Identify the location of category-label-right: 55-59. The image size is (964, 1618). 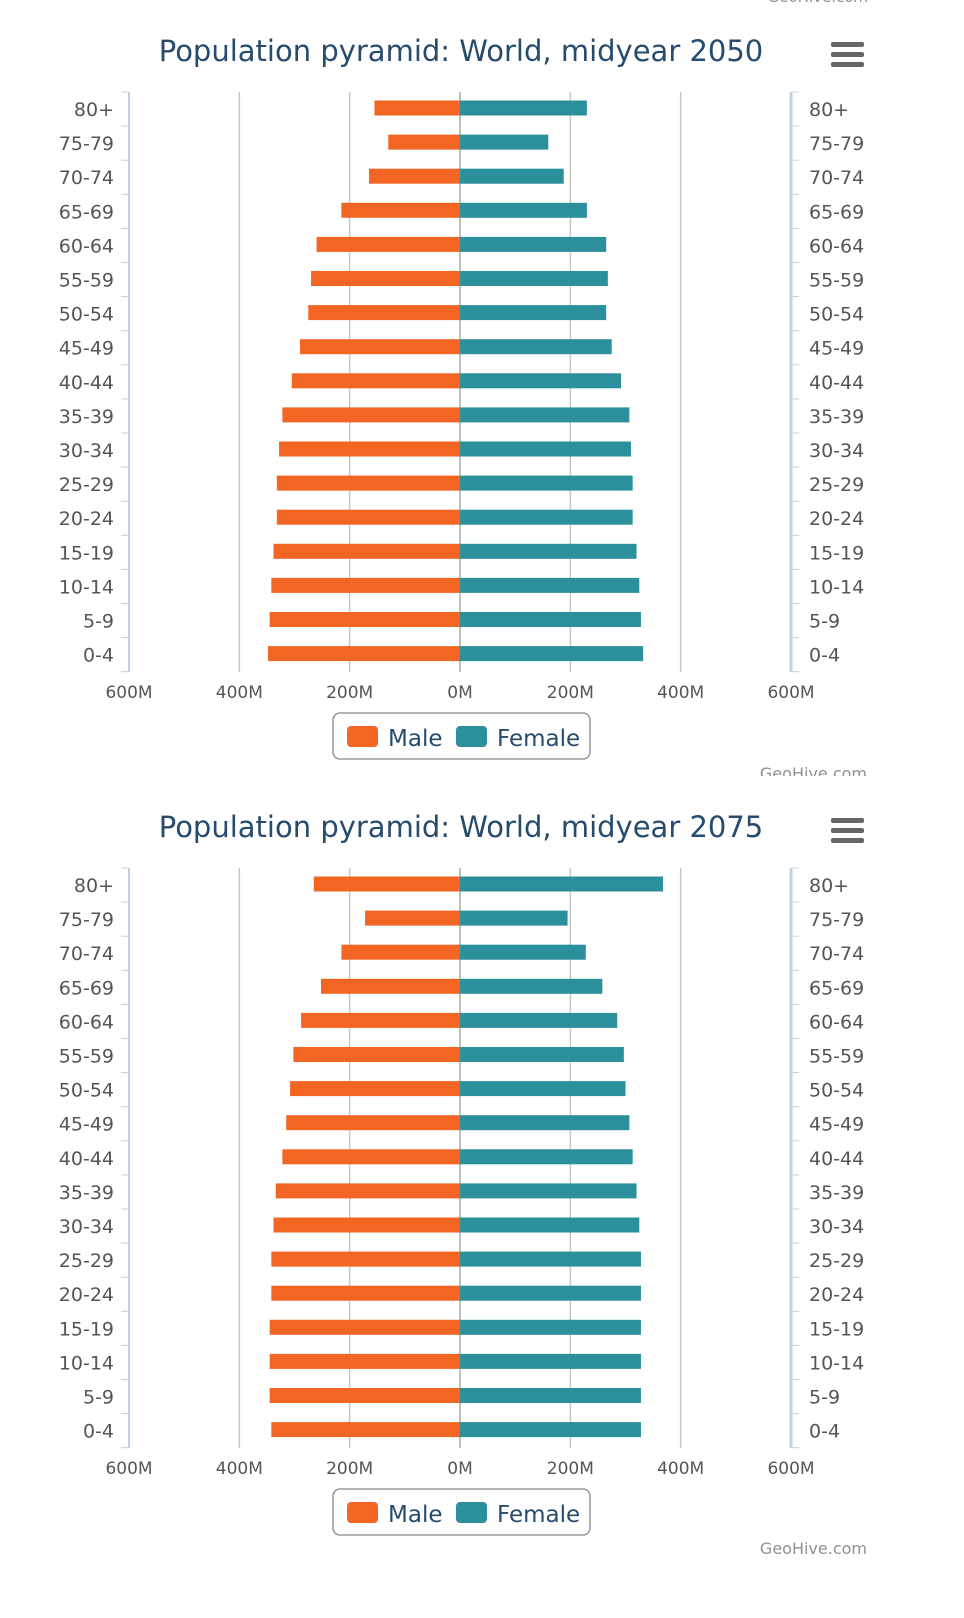
(836, 1057).